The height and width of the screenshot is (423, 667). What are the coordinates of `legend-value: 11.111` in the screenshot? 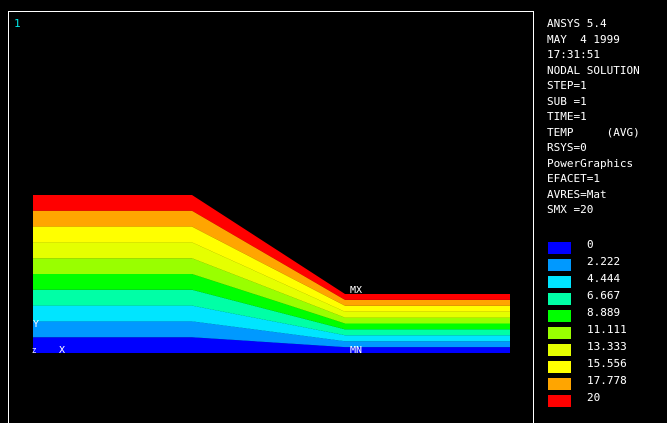 It's located at (607, 329).